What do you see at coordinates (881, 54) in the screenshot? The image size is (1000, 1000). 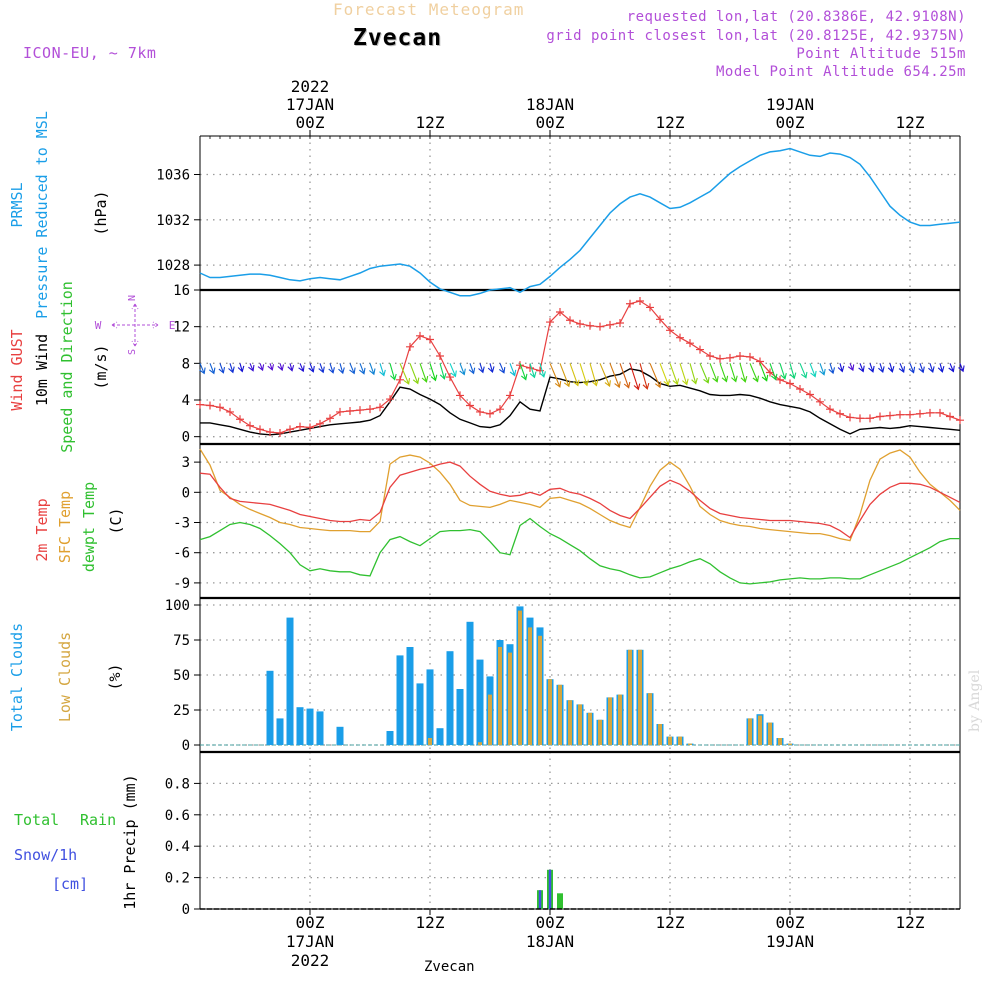 I see `point-altitude: Point Altitude 515m` at bounding box center [881, 54].